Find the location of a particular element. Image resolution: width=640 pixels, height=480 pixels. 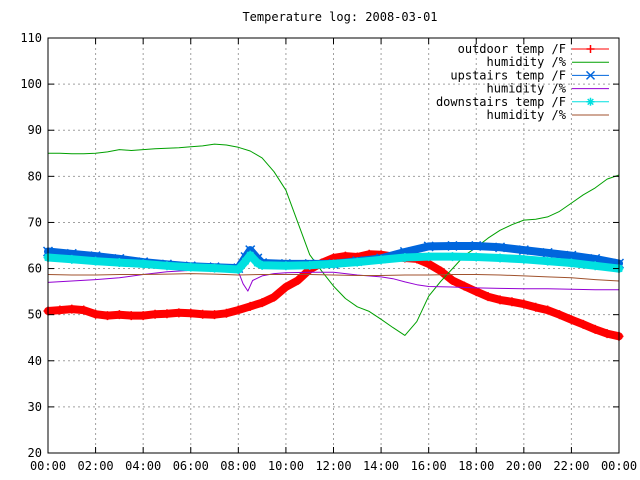

x-tick-label: 20:00 is located at coordinates (524, 466).